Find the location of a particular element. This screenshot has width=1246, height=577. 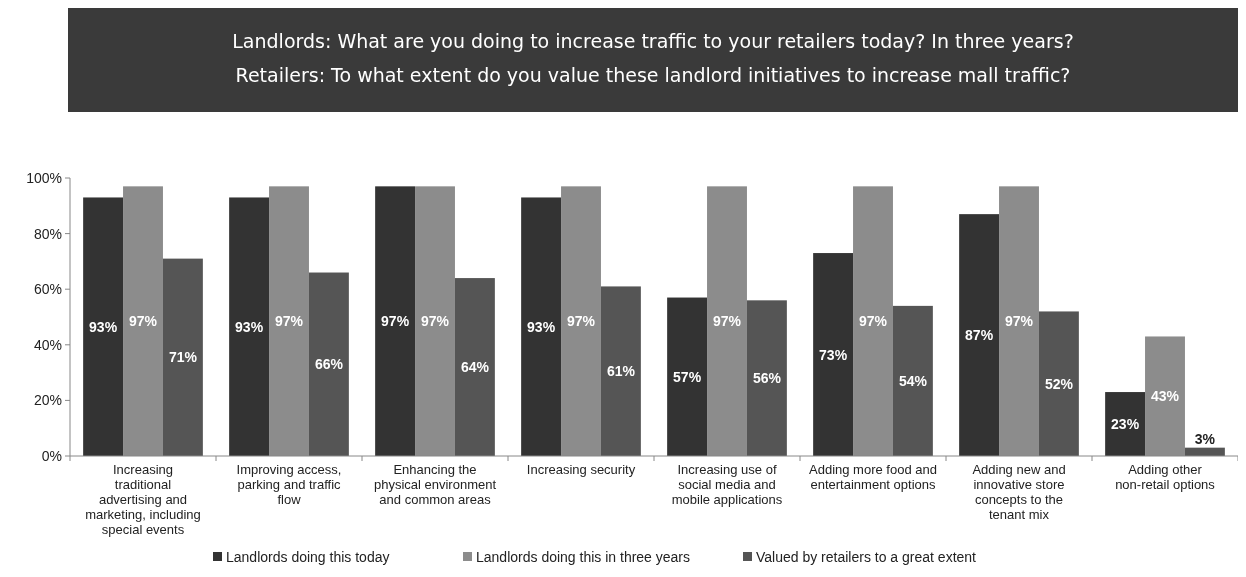

data-label: 64% is located at coordinates (475, 367).